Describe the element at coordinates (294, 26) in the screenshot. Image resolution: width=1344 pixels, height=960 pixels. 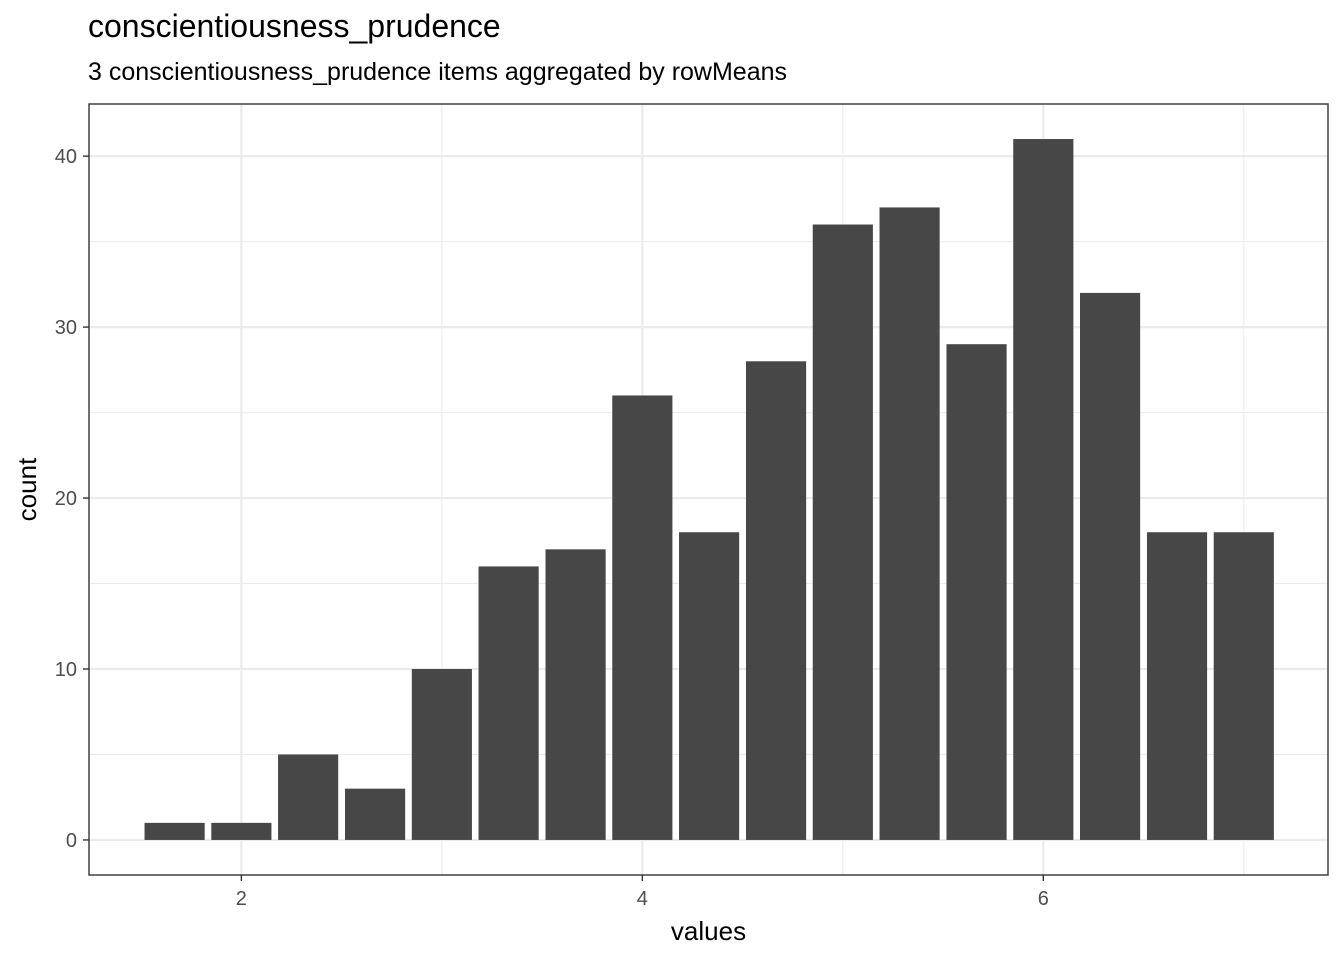
I see `chart-title: conscientiousness_prudence` at that location.